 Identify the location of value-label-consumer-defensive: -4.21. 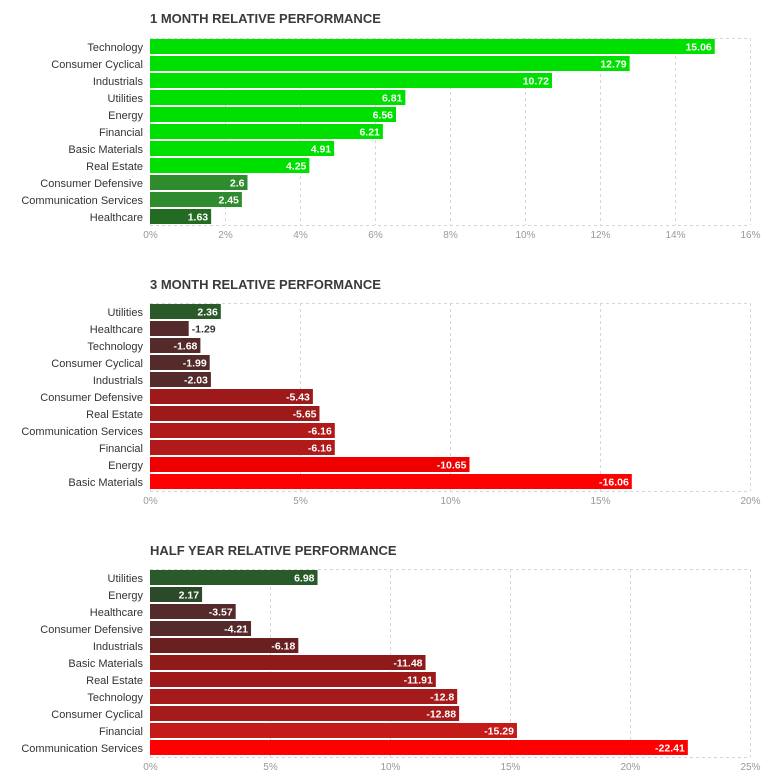
(236, 630).